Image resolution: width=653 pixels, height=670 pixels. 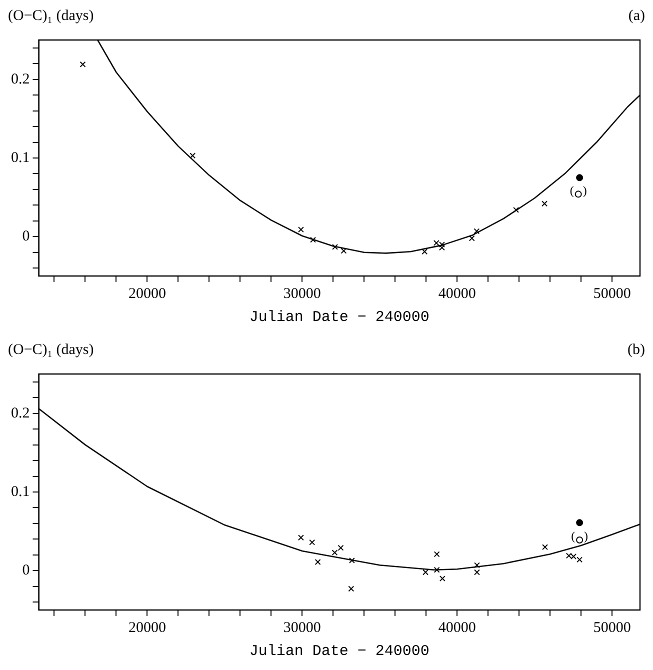 I want to click on chart-title: (a), so click(x=636, y=17).